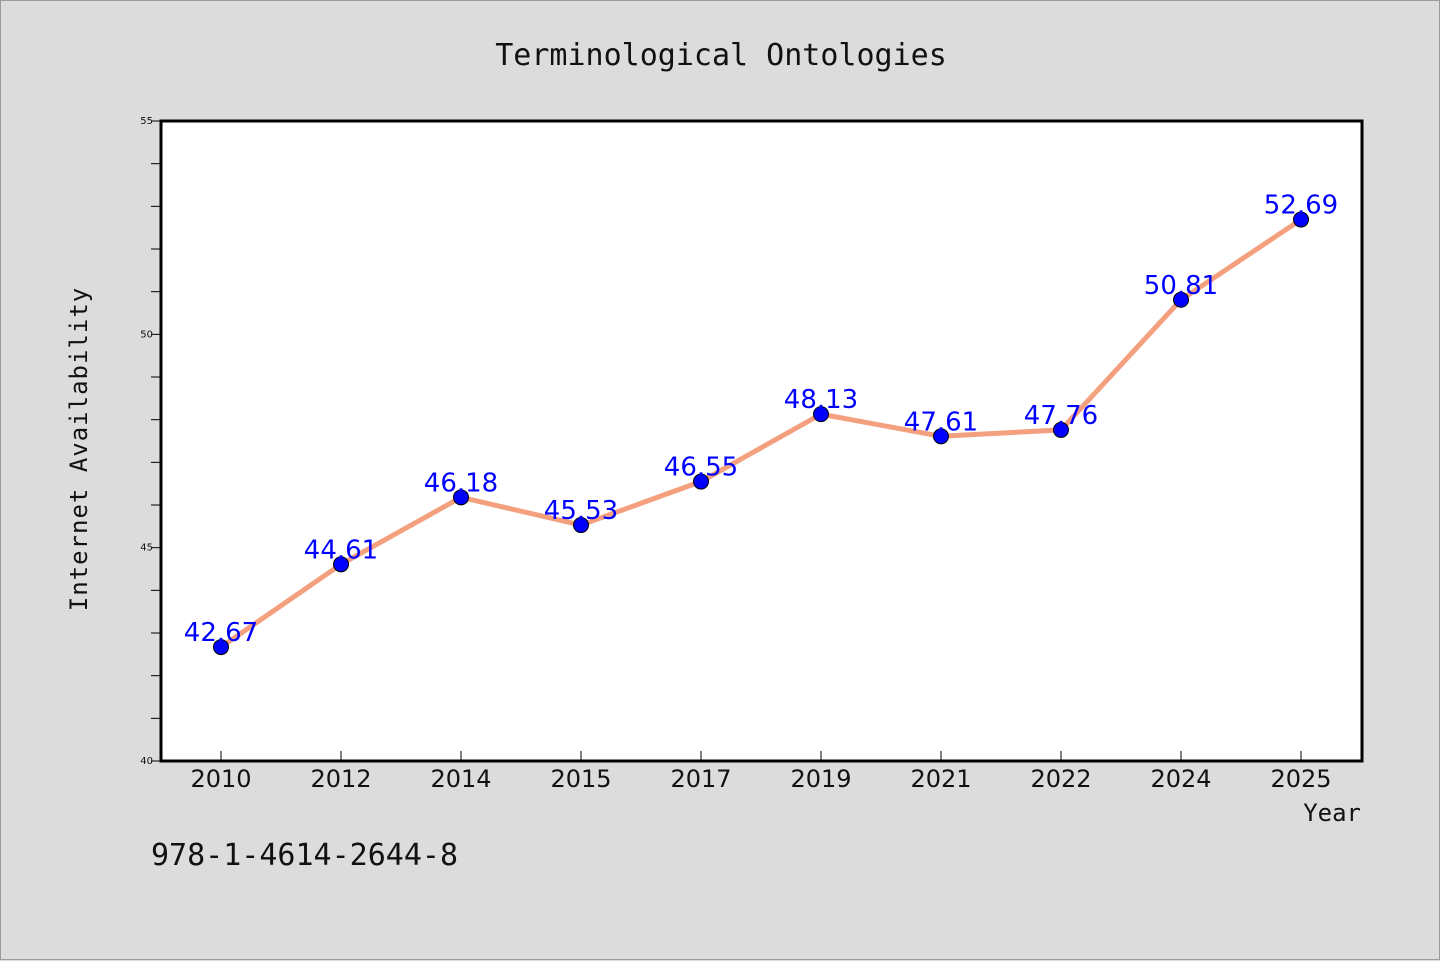 The image size is (1440, 961). What do you see at coordinates (340, 779) in the screenshot?
I see `x-tick-label: 2012` at bounding box center [340, 779].